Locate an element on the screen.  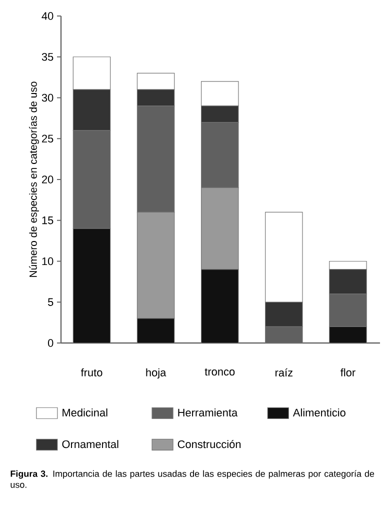
y-tick-label: 40 is located at coordinates (48, 16).